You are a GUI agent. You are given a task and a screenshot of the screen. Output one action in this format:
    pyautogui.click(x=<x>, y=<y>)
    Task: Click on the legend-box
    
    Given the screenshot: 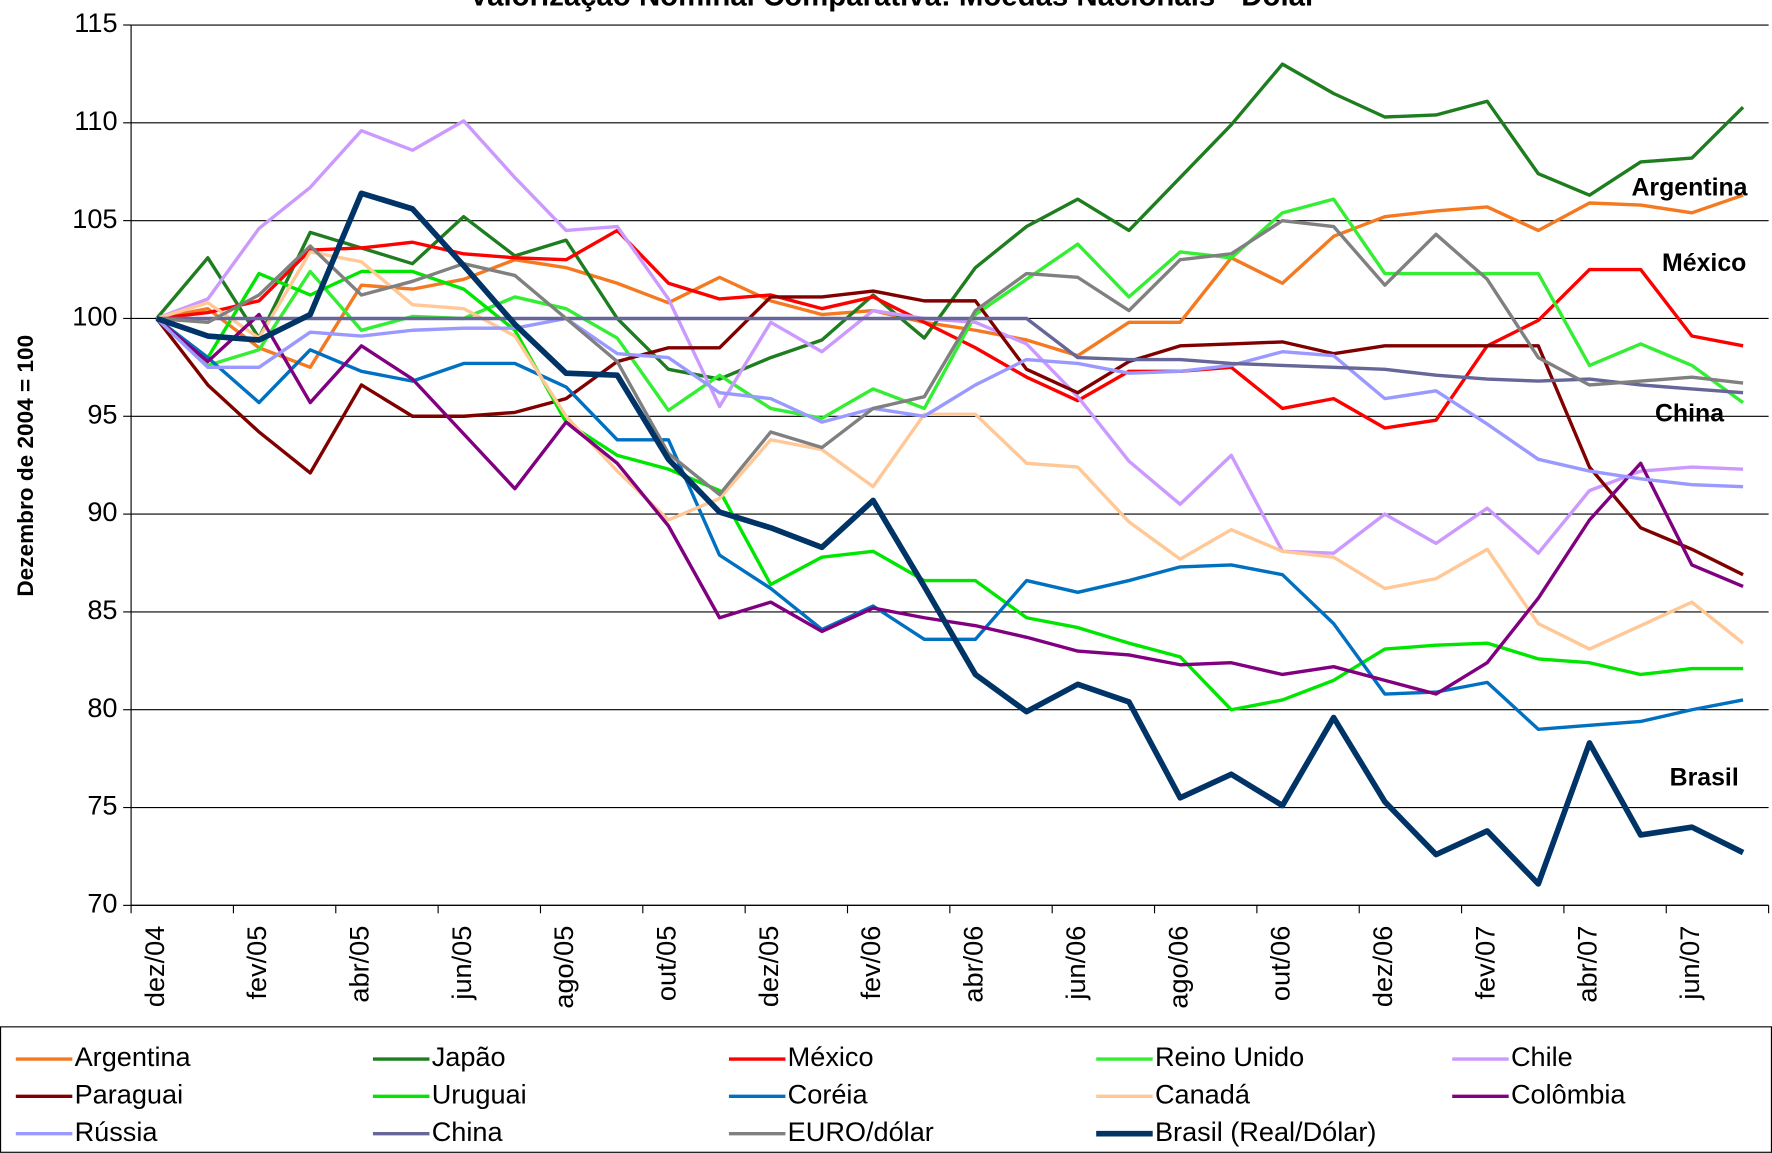 What is the action you would take?
    pyautogui.click(x=886, y=1089)
    